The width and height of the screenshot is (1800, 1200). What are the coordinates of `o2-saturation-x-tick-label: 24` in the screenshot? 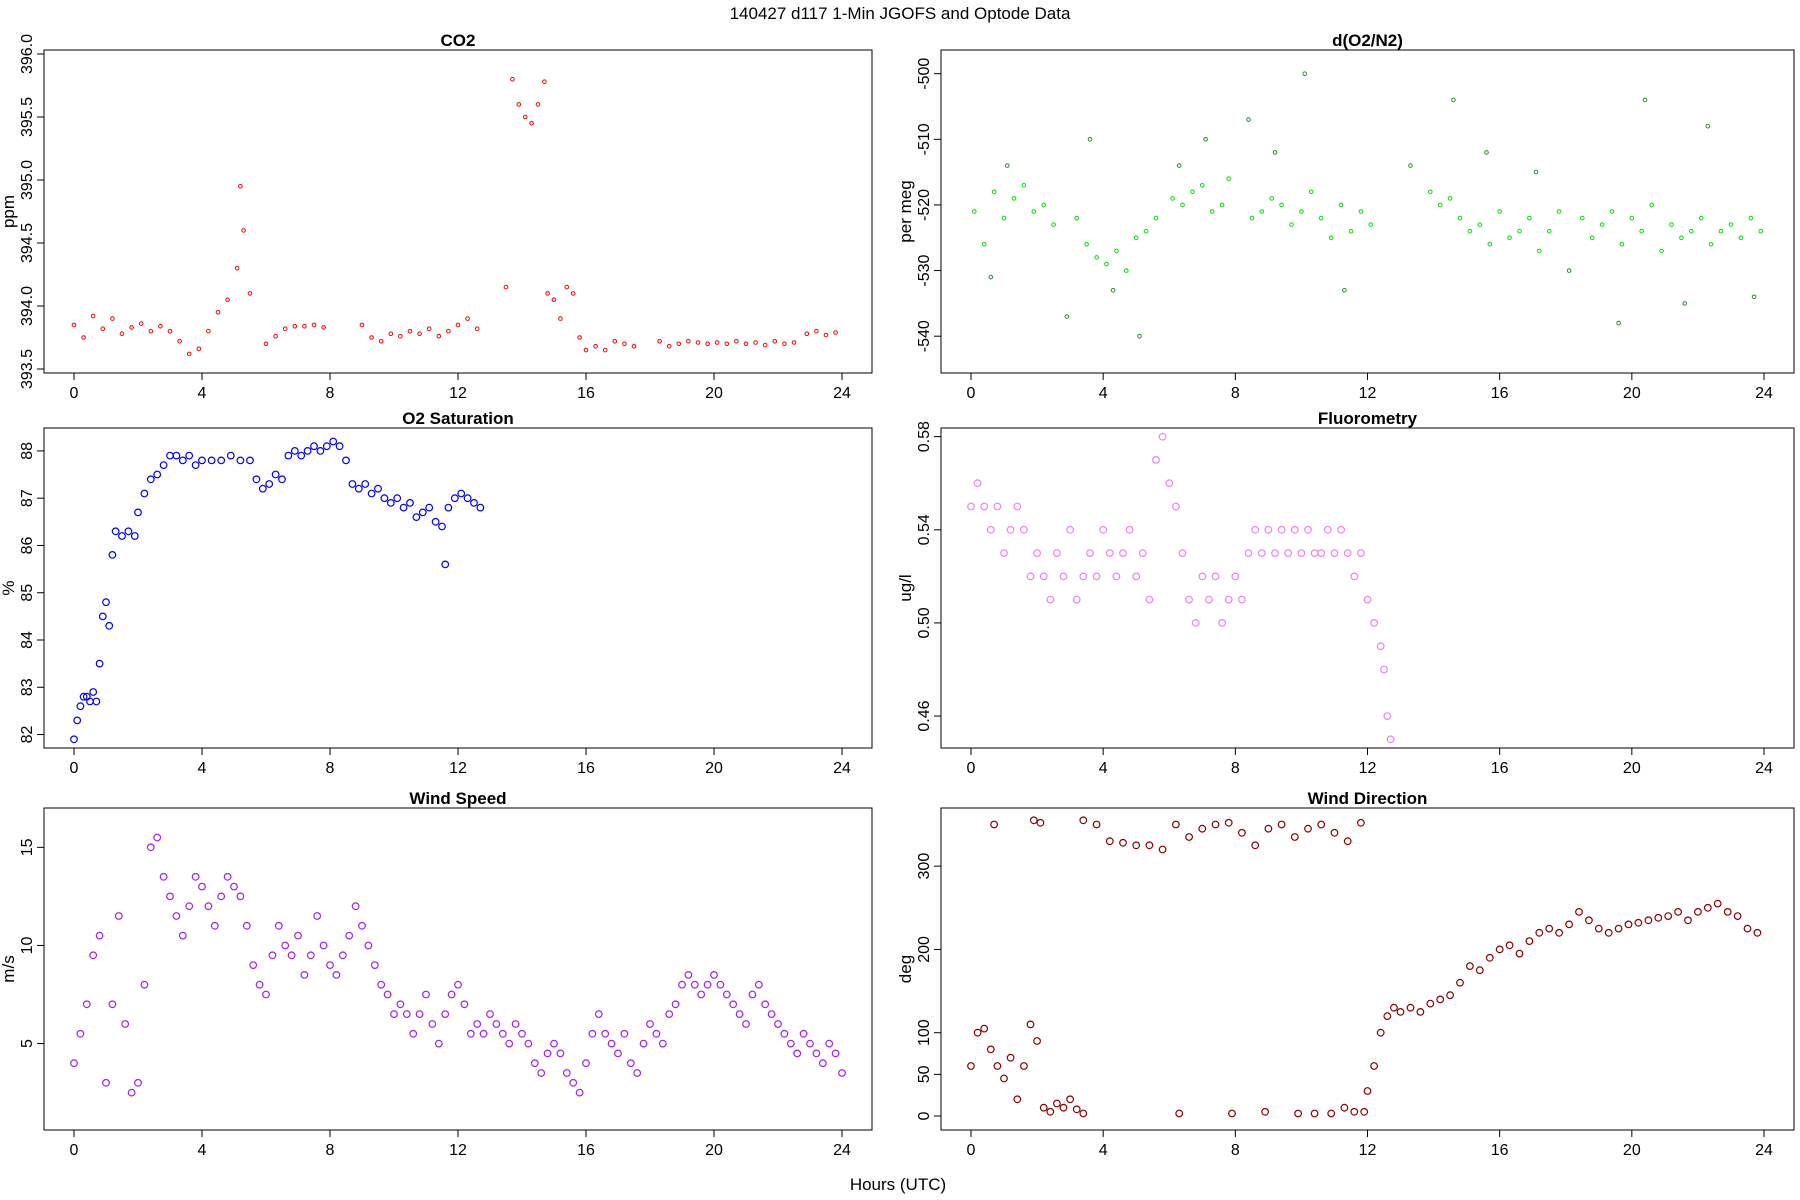 It's located at (842, 768).